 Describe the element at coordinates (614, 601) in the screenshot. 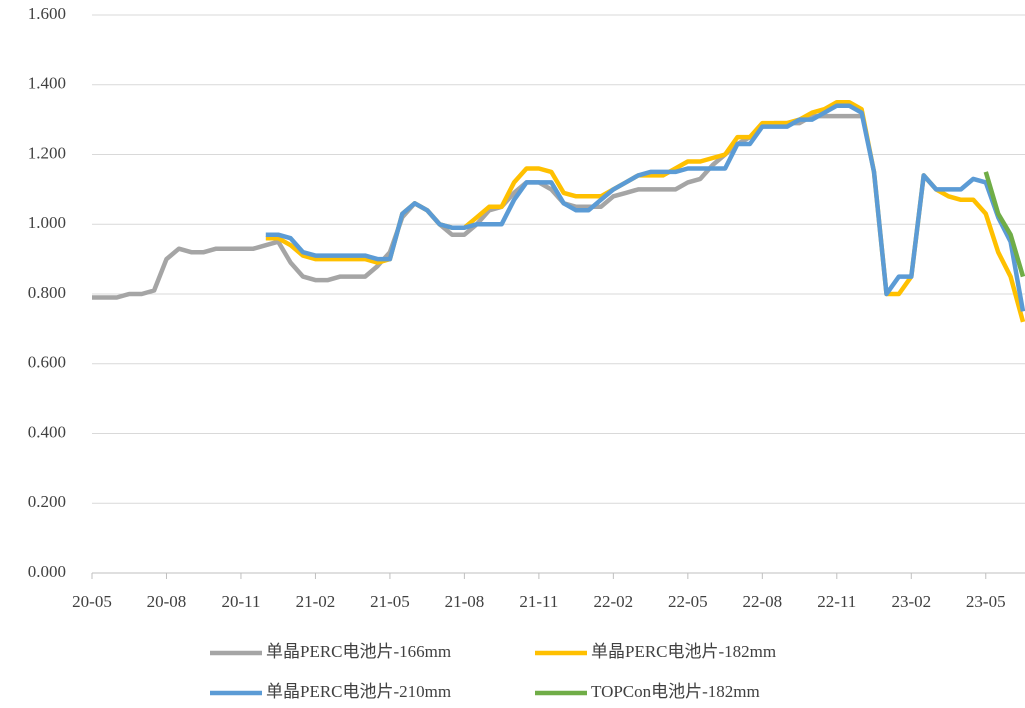

I see `x-tick-label: 22-02` at that location.